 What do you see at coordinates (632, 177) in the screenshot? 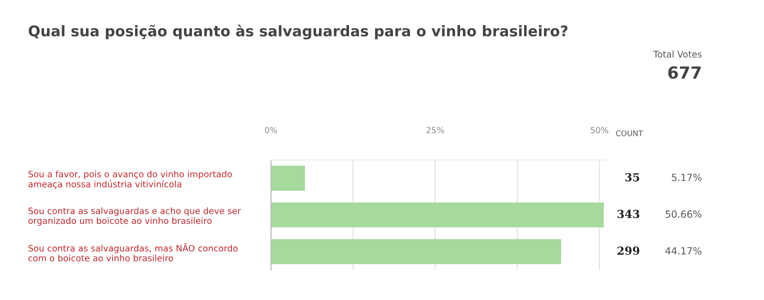
I see `text: 35` at bounding box center [632, 177].